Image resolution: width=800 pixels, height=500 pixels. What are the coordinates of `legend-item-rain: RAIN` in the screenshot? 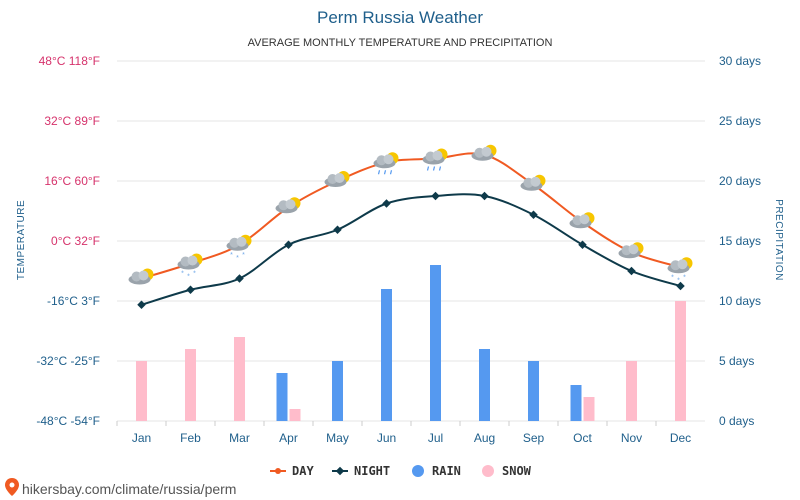 It's located at (436, 471).